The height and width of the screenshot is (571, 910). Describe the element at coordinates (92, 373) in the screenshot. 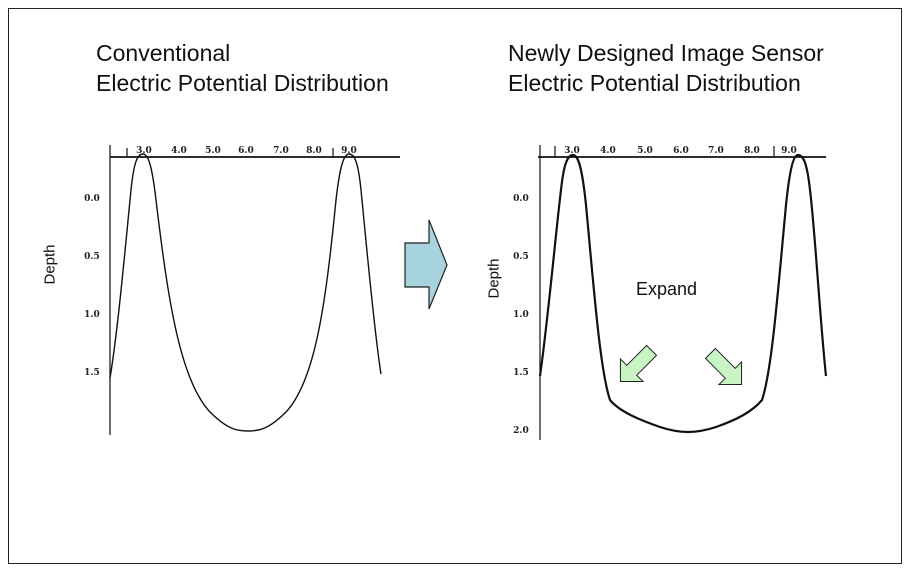

I see `left-y-tick-label: 1.5` at that location.